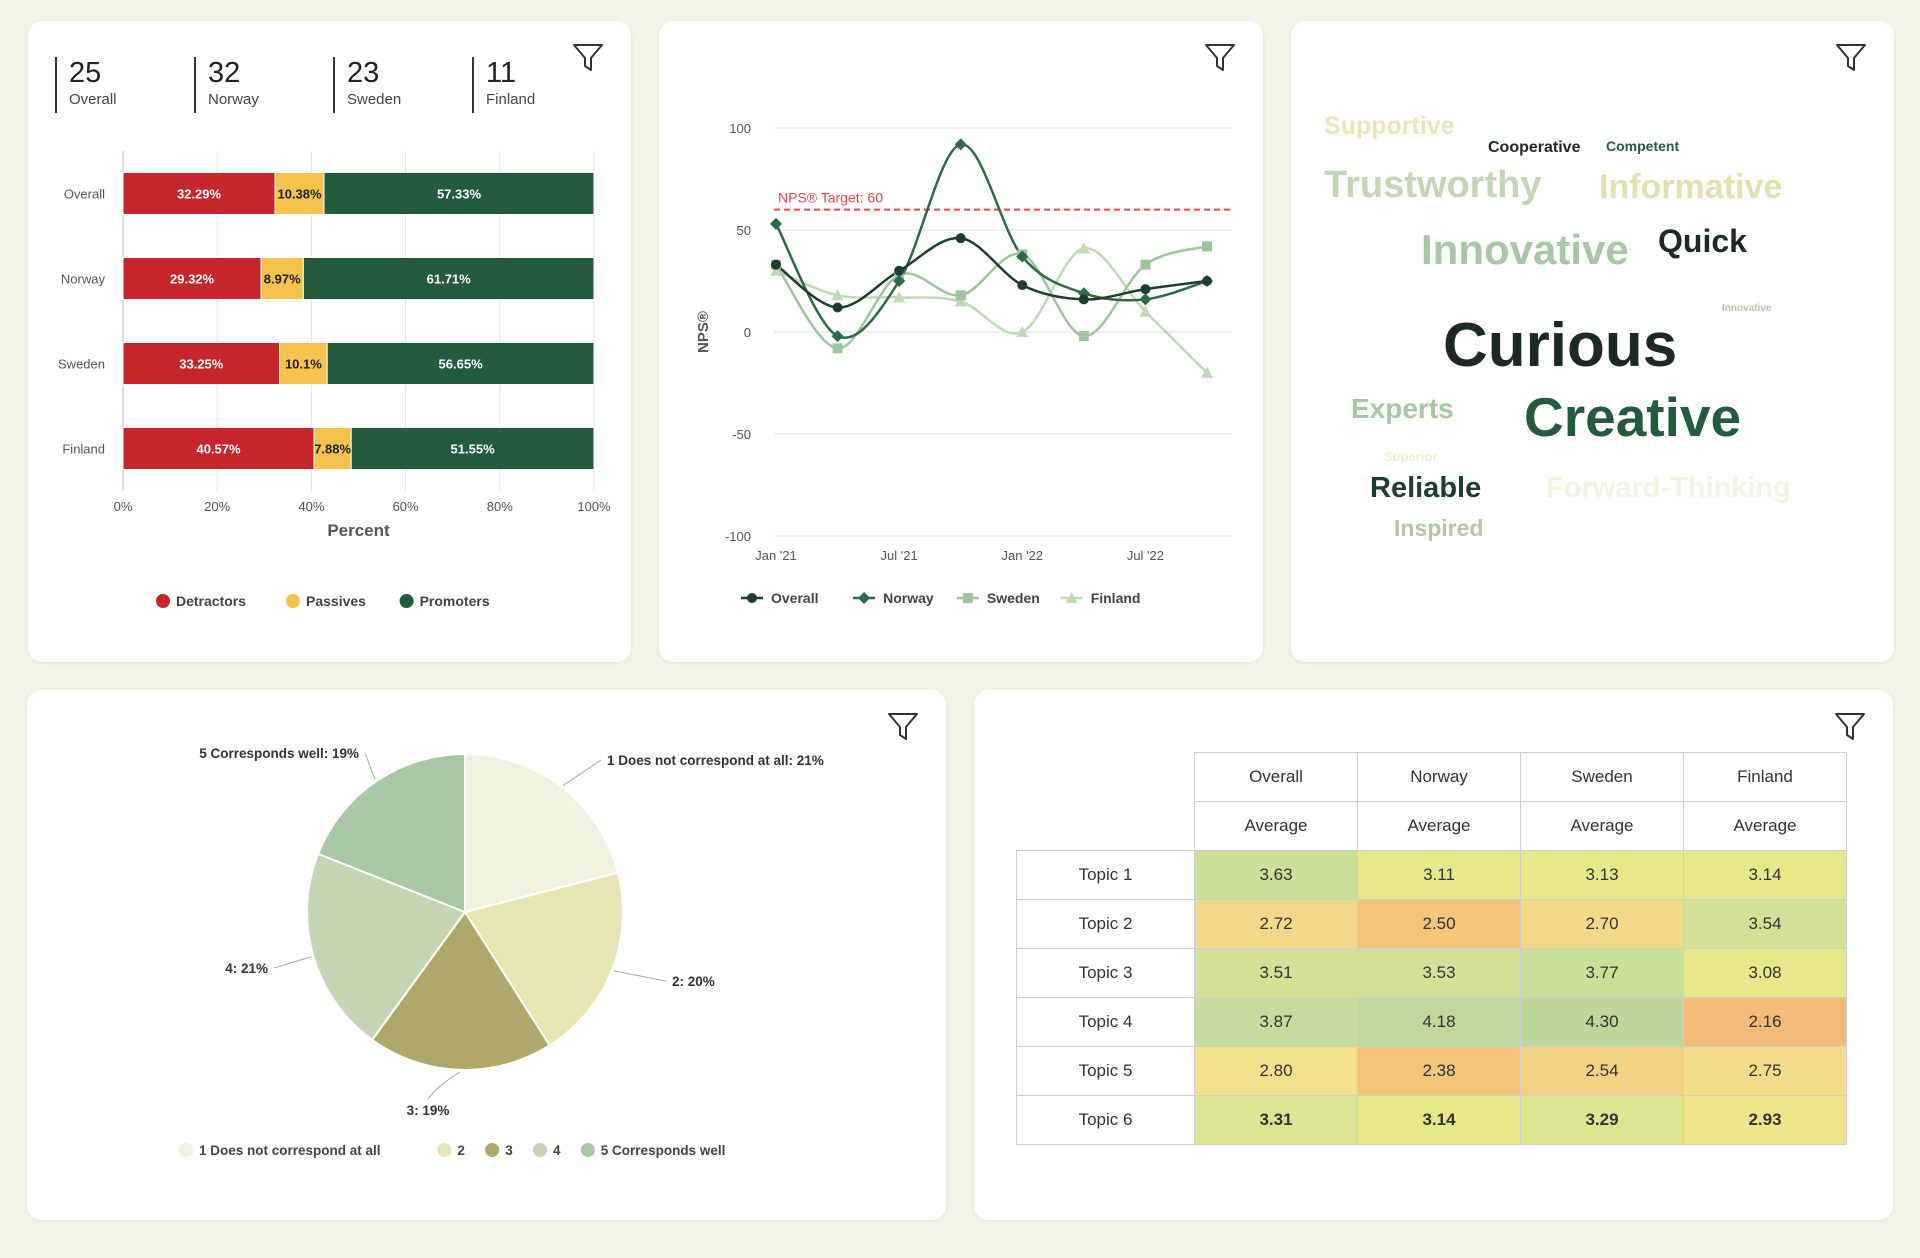 The width and height of the screenshot is (1920, 1258). What do you see at coordinates (1690, 187) in the screenshot?
I see `word-cloud-term: Informative` at bounding box center [1690, 187].